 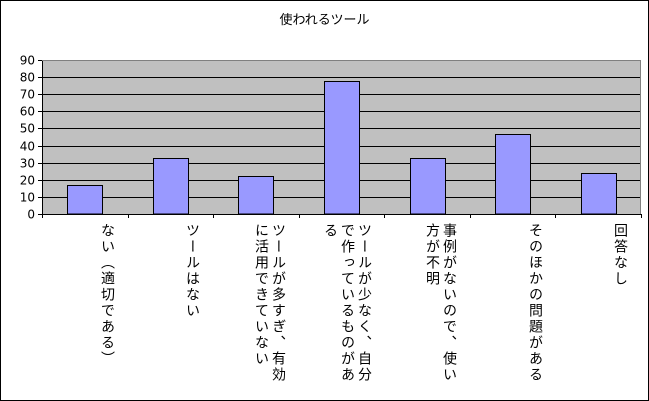 I want to click on y-tick-label: 20, so click(x=27, y=181).